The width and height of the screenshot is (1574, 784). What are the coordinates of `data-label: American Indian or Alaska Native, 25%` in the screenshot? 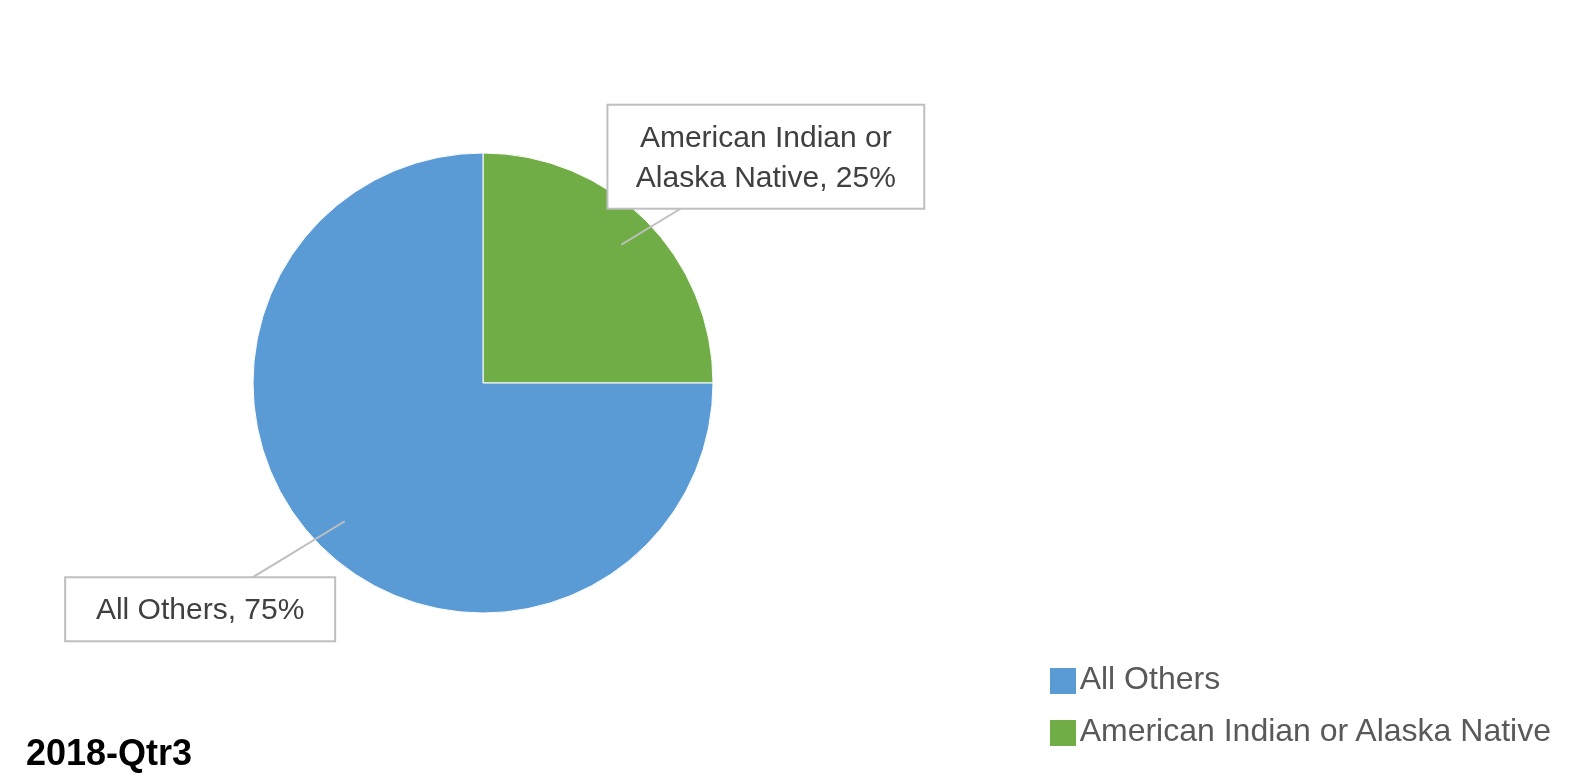 It's located at (765, 156).